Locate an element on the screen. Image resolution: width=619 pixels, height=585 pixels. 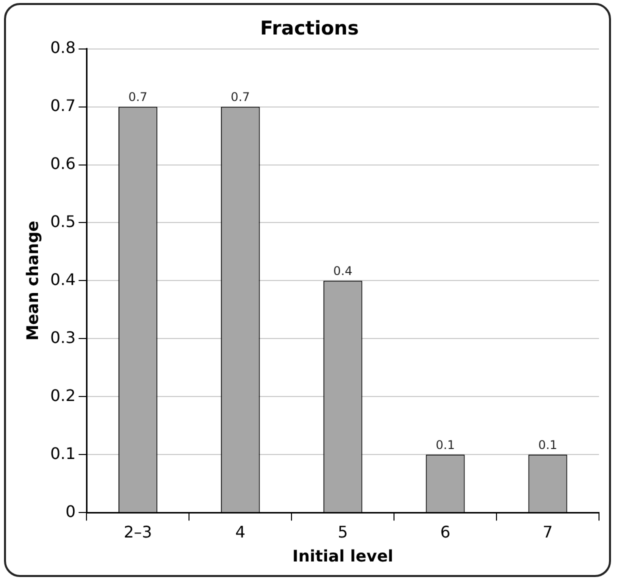
x-tick-label: 5 is located at coordinates (343, 532).